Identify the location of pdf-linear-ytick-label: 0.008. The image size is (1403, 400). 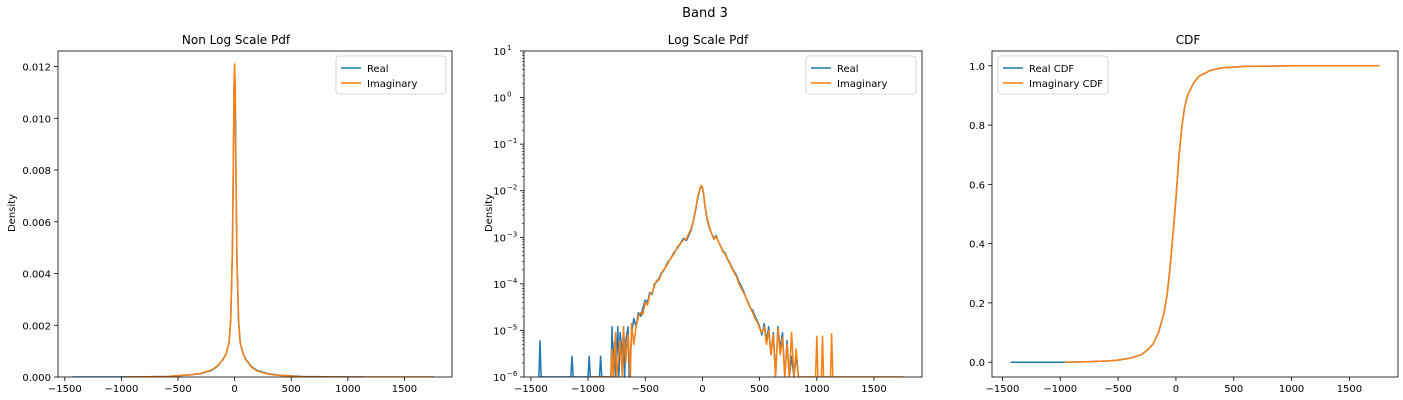
(36, 171).